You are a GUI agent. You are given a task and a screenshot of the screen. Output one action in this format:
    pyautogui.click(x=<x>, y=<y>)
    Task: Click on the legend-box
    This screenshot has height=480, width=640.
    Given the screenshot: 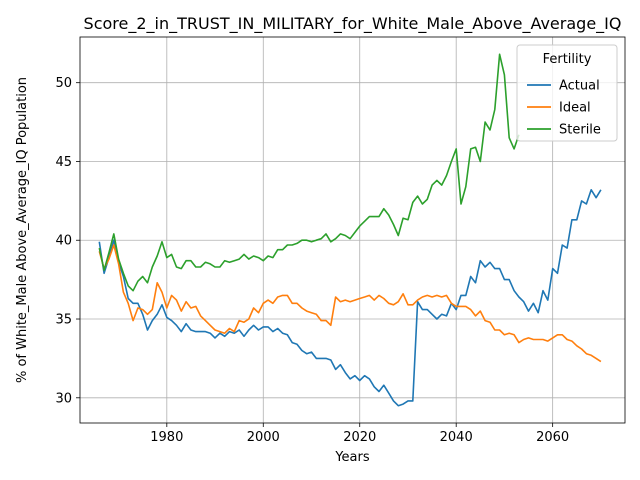 What is the action you would take?
    pyautogui.click(x=567, y=93)
    